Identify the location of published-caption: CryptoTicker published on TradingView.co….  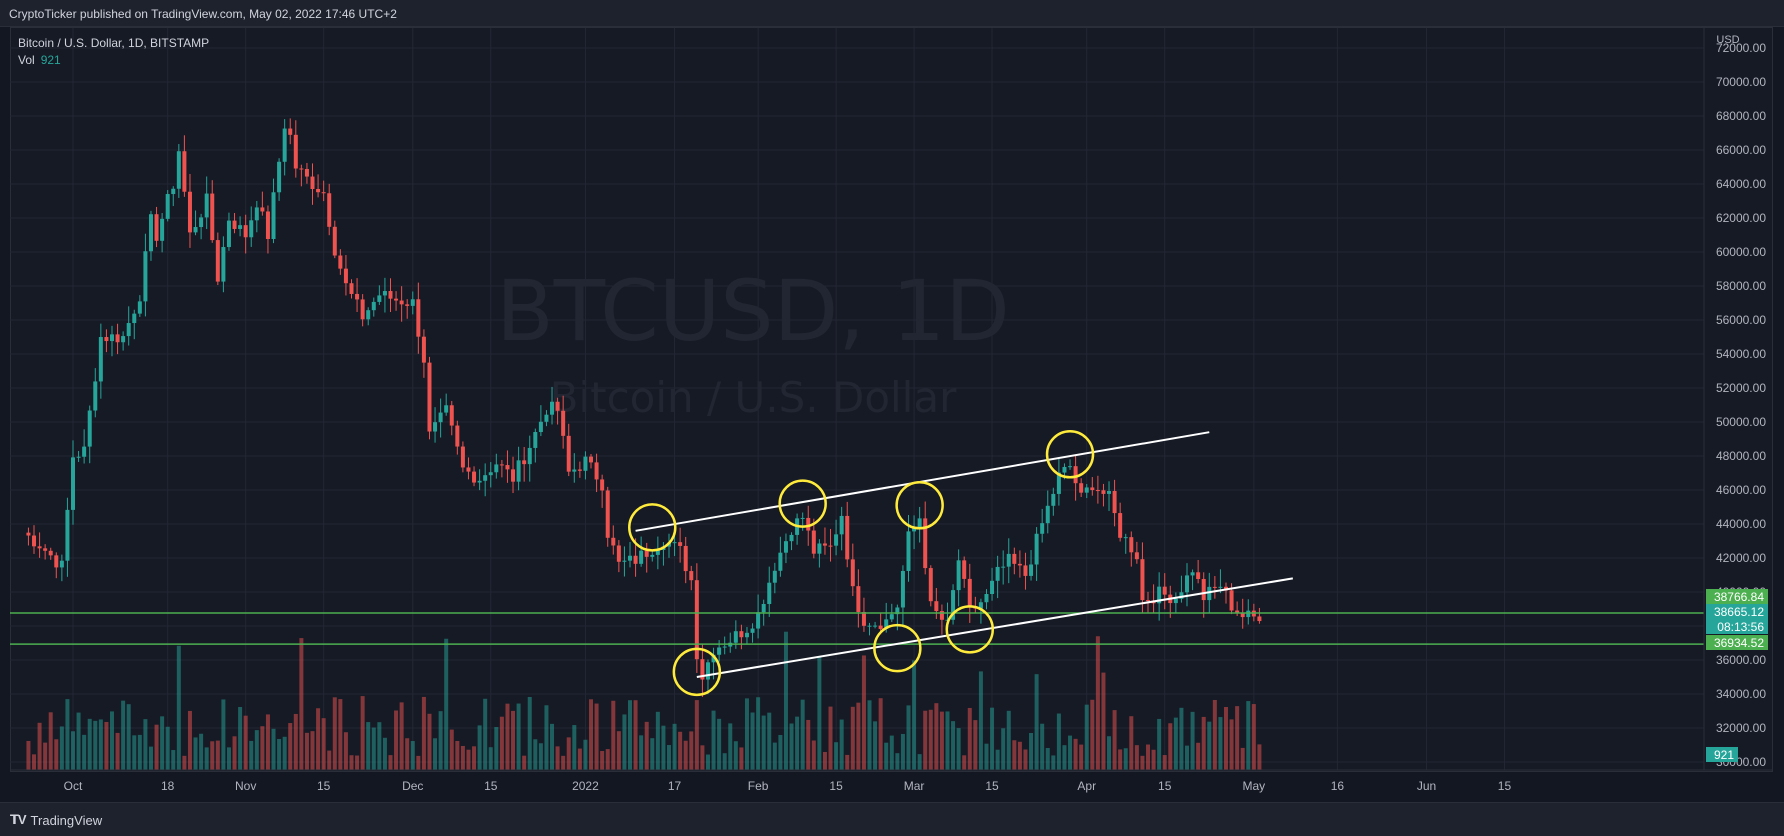
(203, 14).